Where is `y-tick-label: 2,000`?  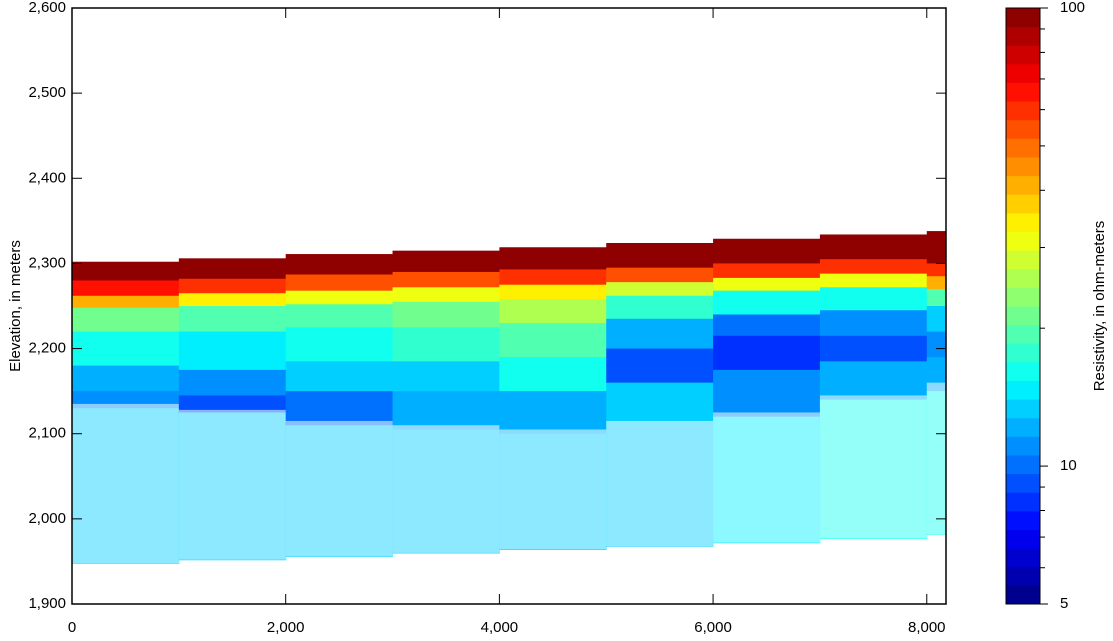
y-tick-label: 2,000 is located at coordinates (47, 518).